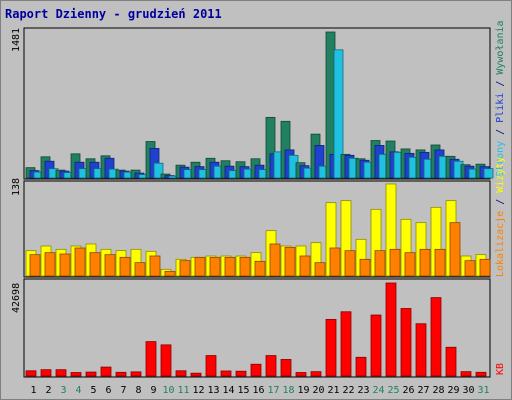 This screenshot has height=400, width=512. Describe the element at coordinates (63, 390) in the screenshot. I see `x-tick-label-day-3: 3` at that location.